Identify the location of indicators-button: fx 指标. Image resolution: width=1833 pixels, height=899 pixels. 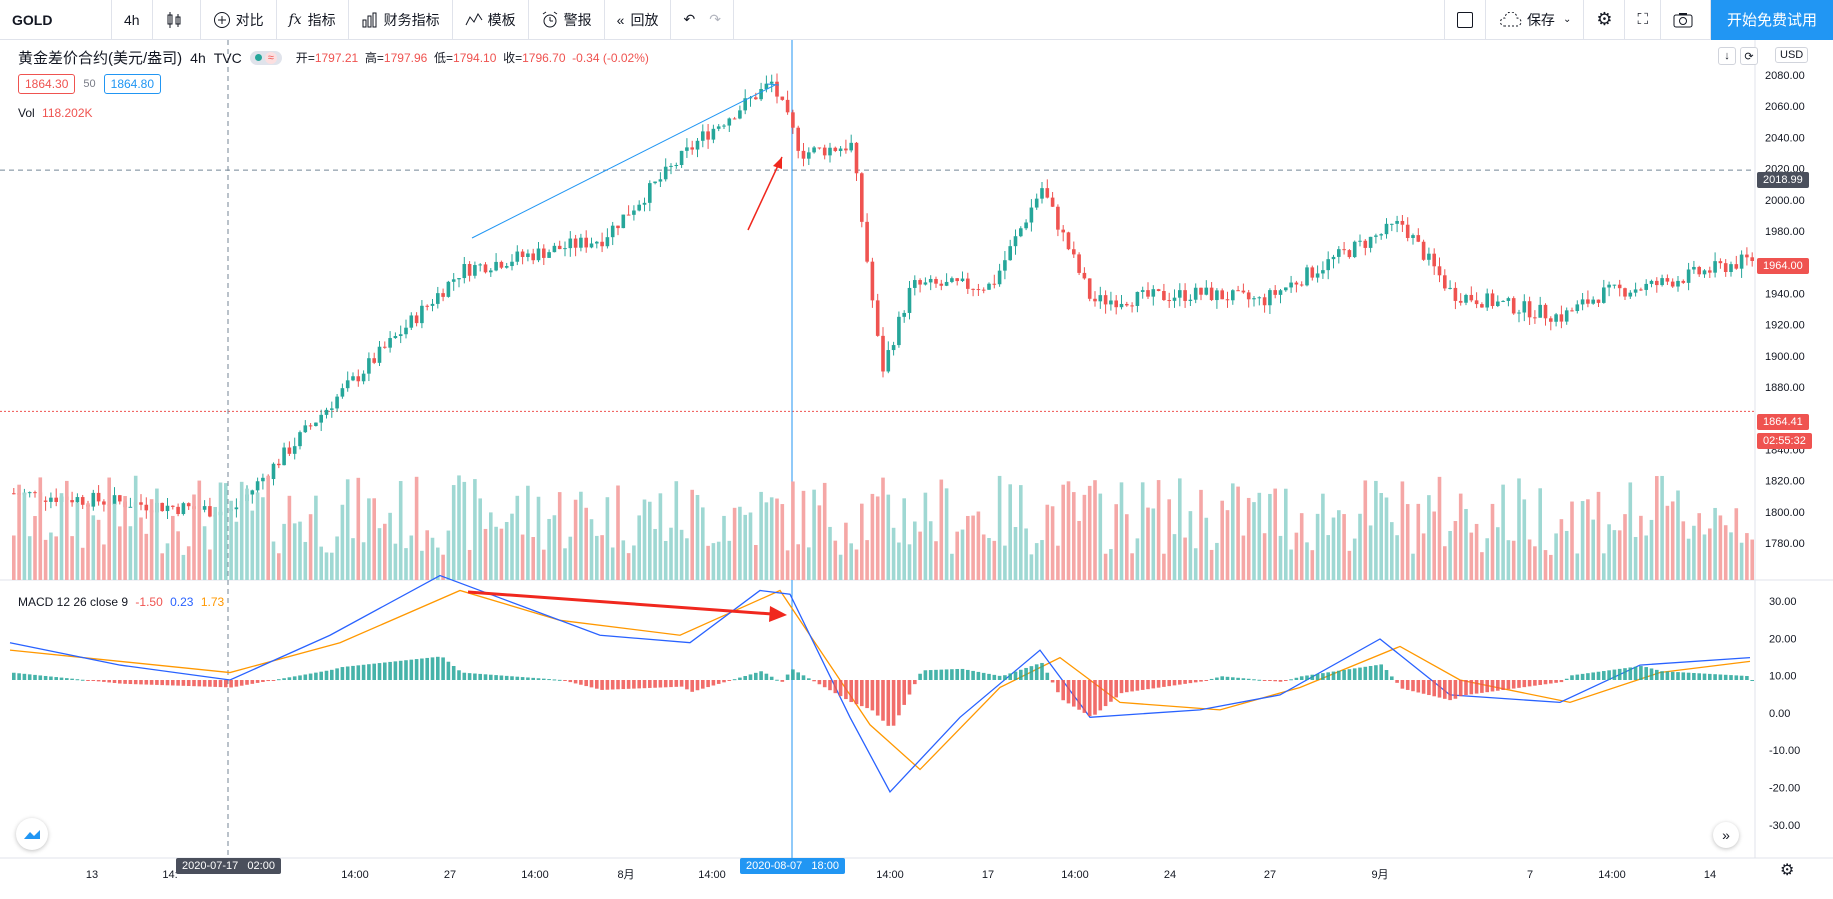
(313, 20).